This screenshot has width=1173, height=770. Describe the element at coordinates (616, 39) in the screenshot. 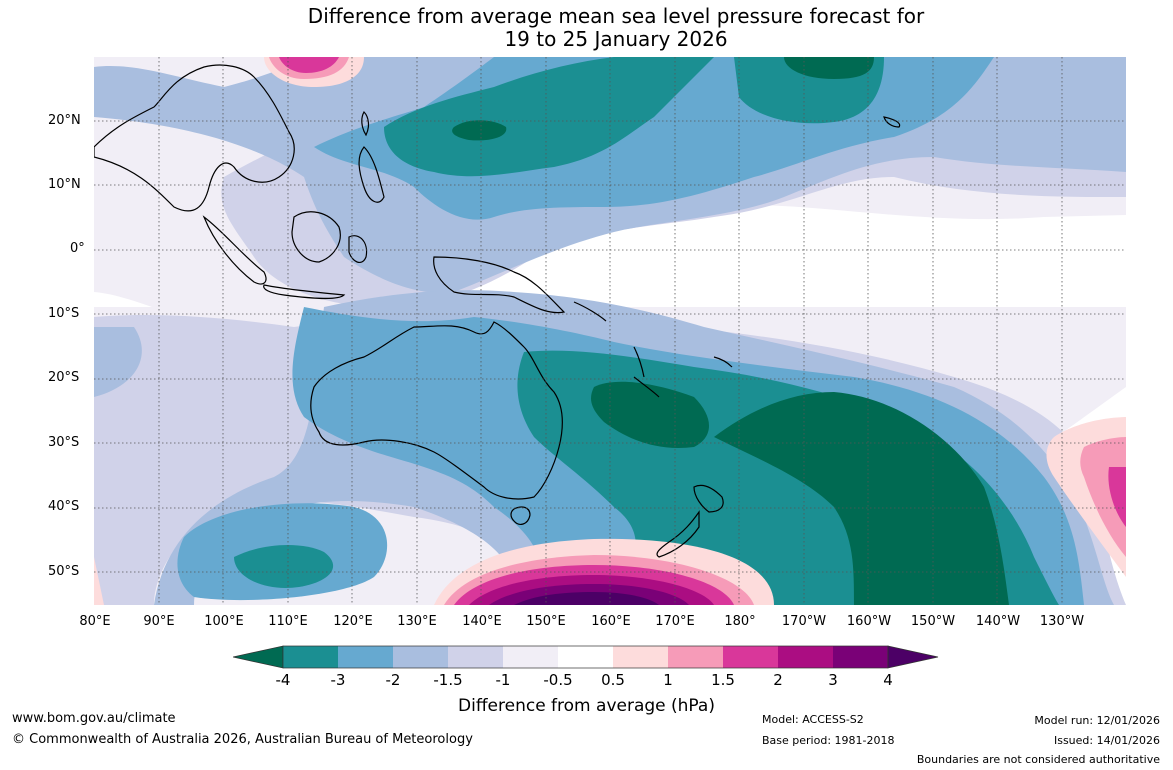

I see `map-title-line2: 19 to 25 January 2026` at that location.